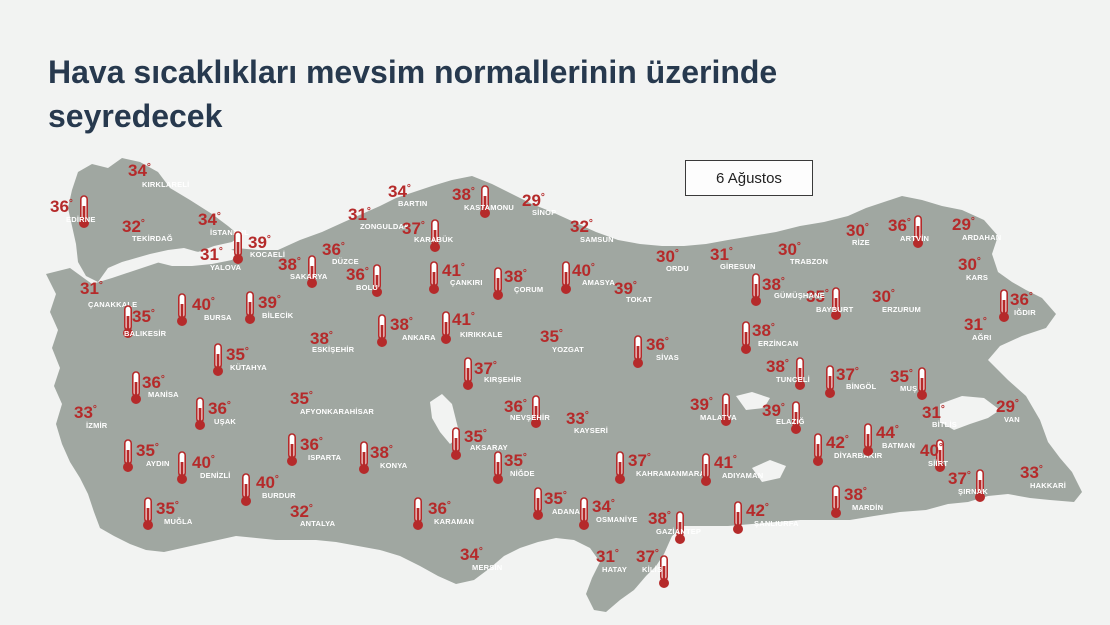 The height and width of the screenshot is (625, 1110). I want to click on city-marker-bitlis: 31° BİTLİS, so click(939, 416).